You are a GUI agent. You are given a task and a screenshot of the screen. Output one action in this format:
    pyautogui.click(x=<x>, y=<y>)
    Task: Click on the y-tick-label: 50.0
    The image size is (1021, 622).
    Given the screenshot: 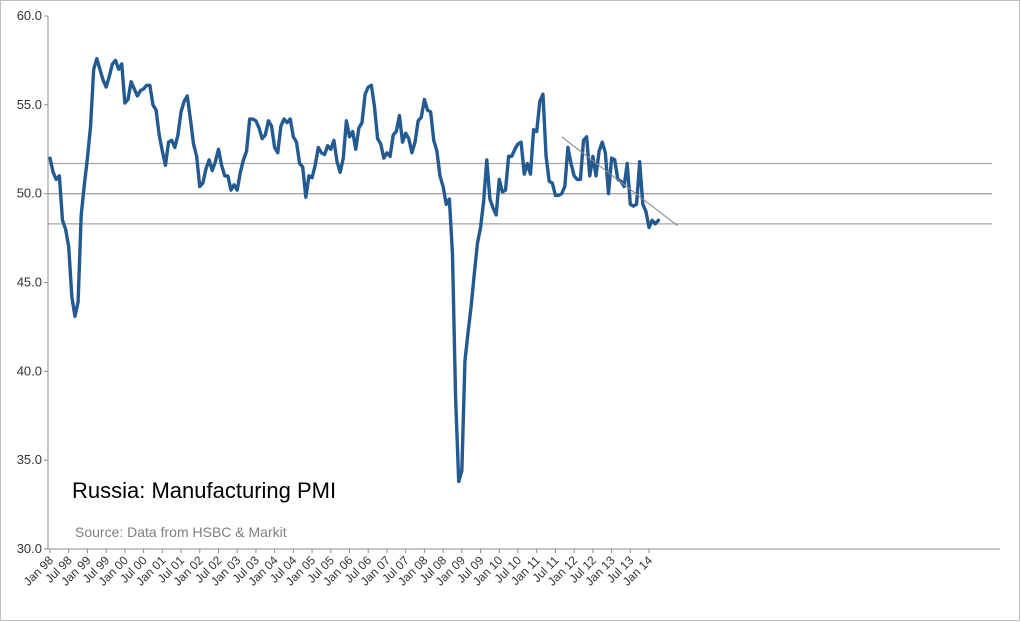 What is the action you would take?
    pyautogui.click(x=29, y=193)
    